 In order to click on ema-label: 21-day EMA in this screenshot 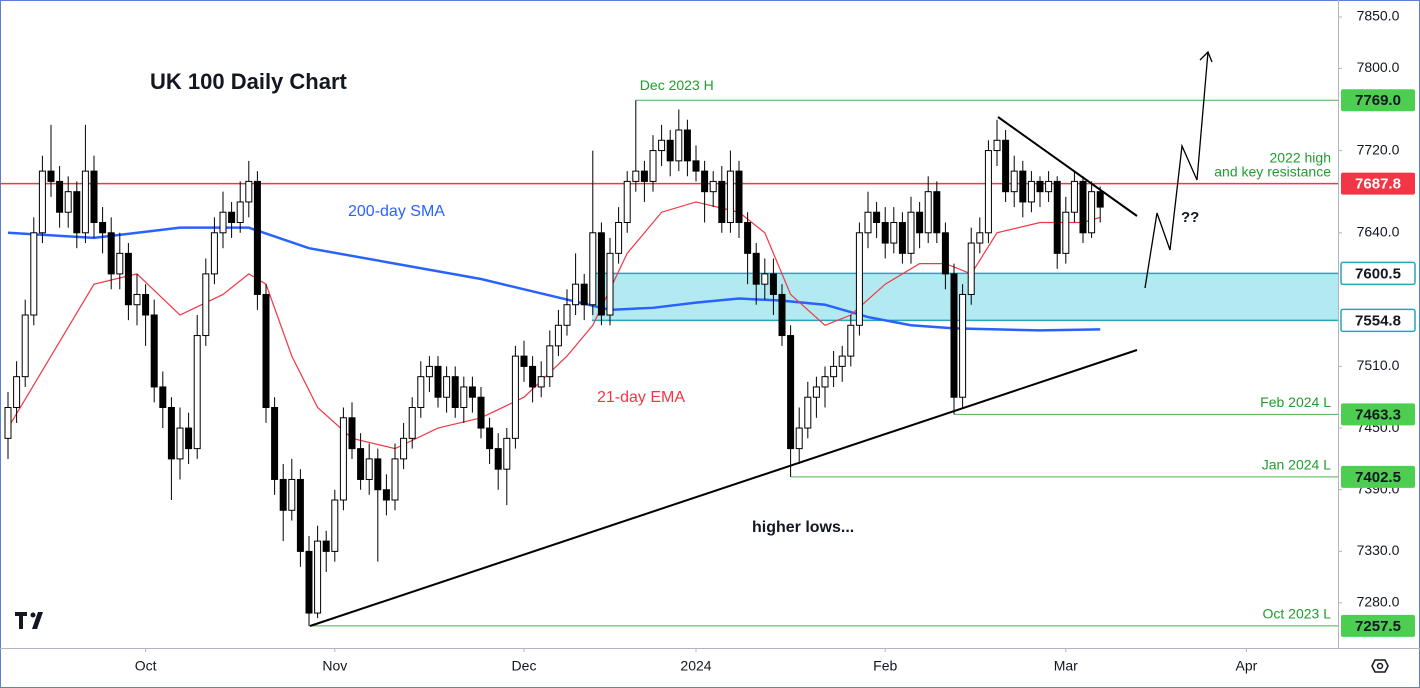, I will do `click(641, 397)`.